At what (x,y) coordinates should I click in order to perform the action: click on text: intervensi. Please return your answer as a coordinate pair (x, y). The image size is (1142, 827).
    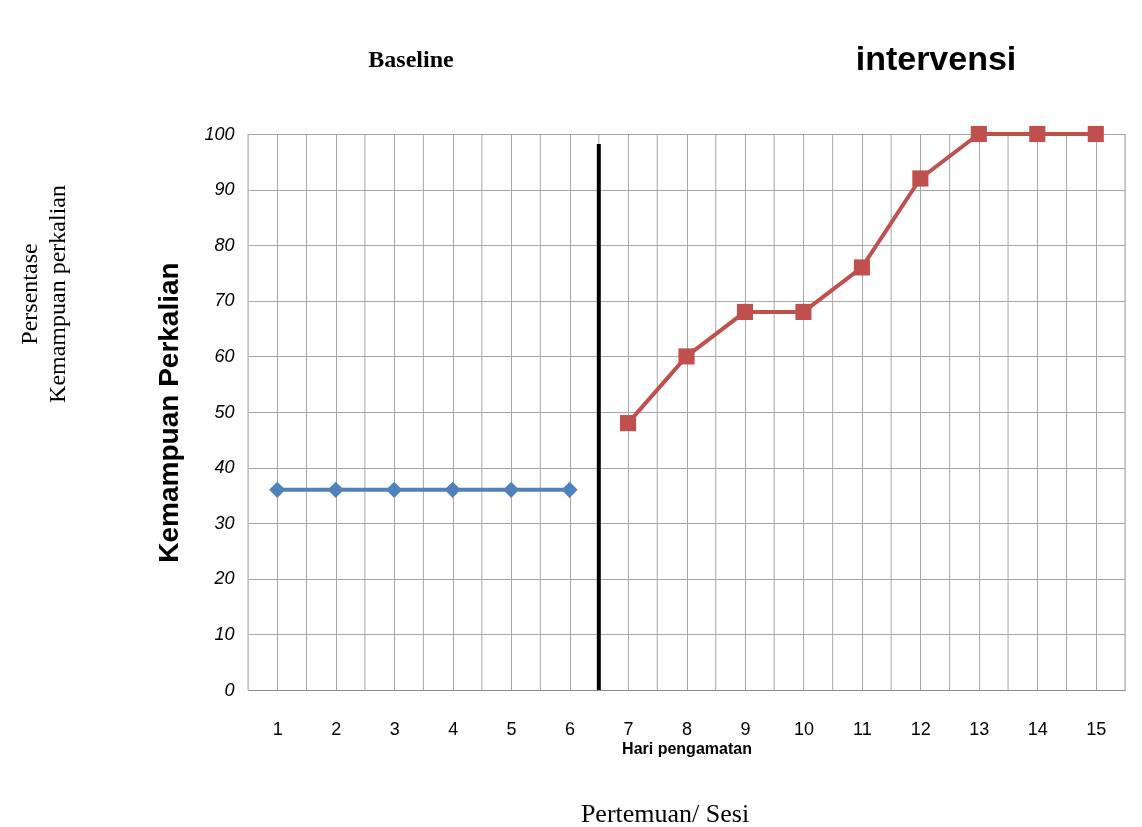
    Looking at the image, I should click on (936, 58).